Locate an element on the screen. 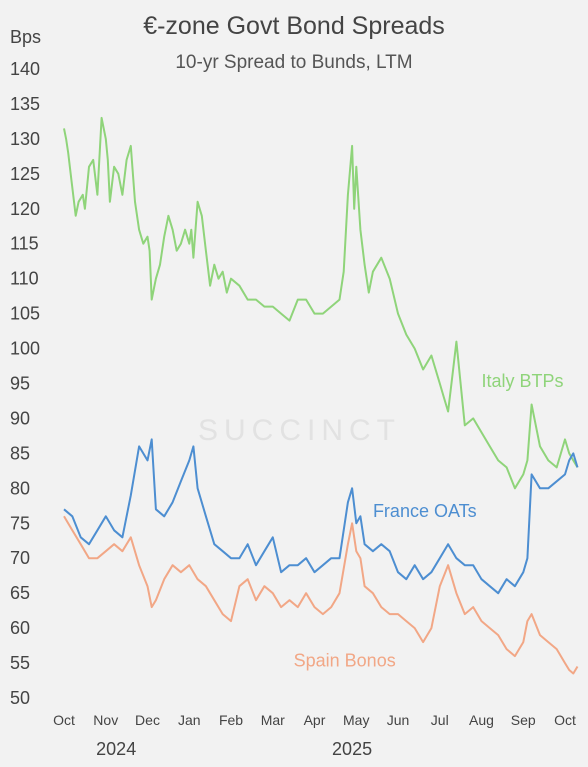 The height and width of the screenshot is (767, 588). y-tick-label: 120 is located at coordinates (25, 209).